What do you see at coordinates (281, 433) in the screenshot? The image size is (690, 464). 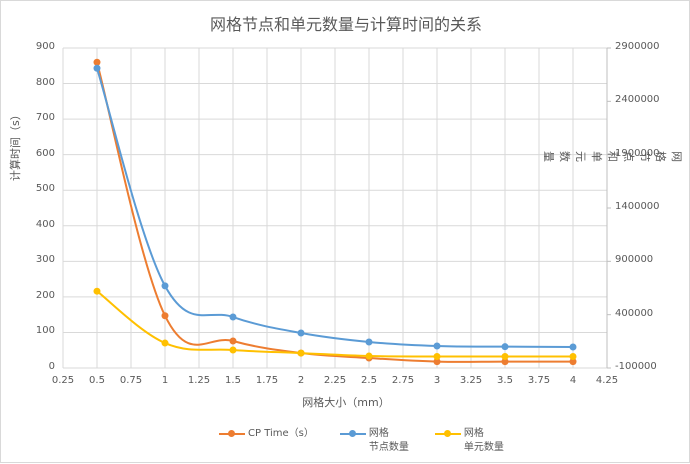 I see `legend-label: CP Time（s）` at bounding box center [281, 433].